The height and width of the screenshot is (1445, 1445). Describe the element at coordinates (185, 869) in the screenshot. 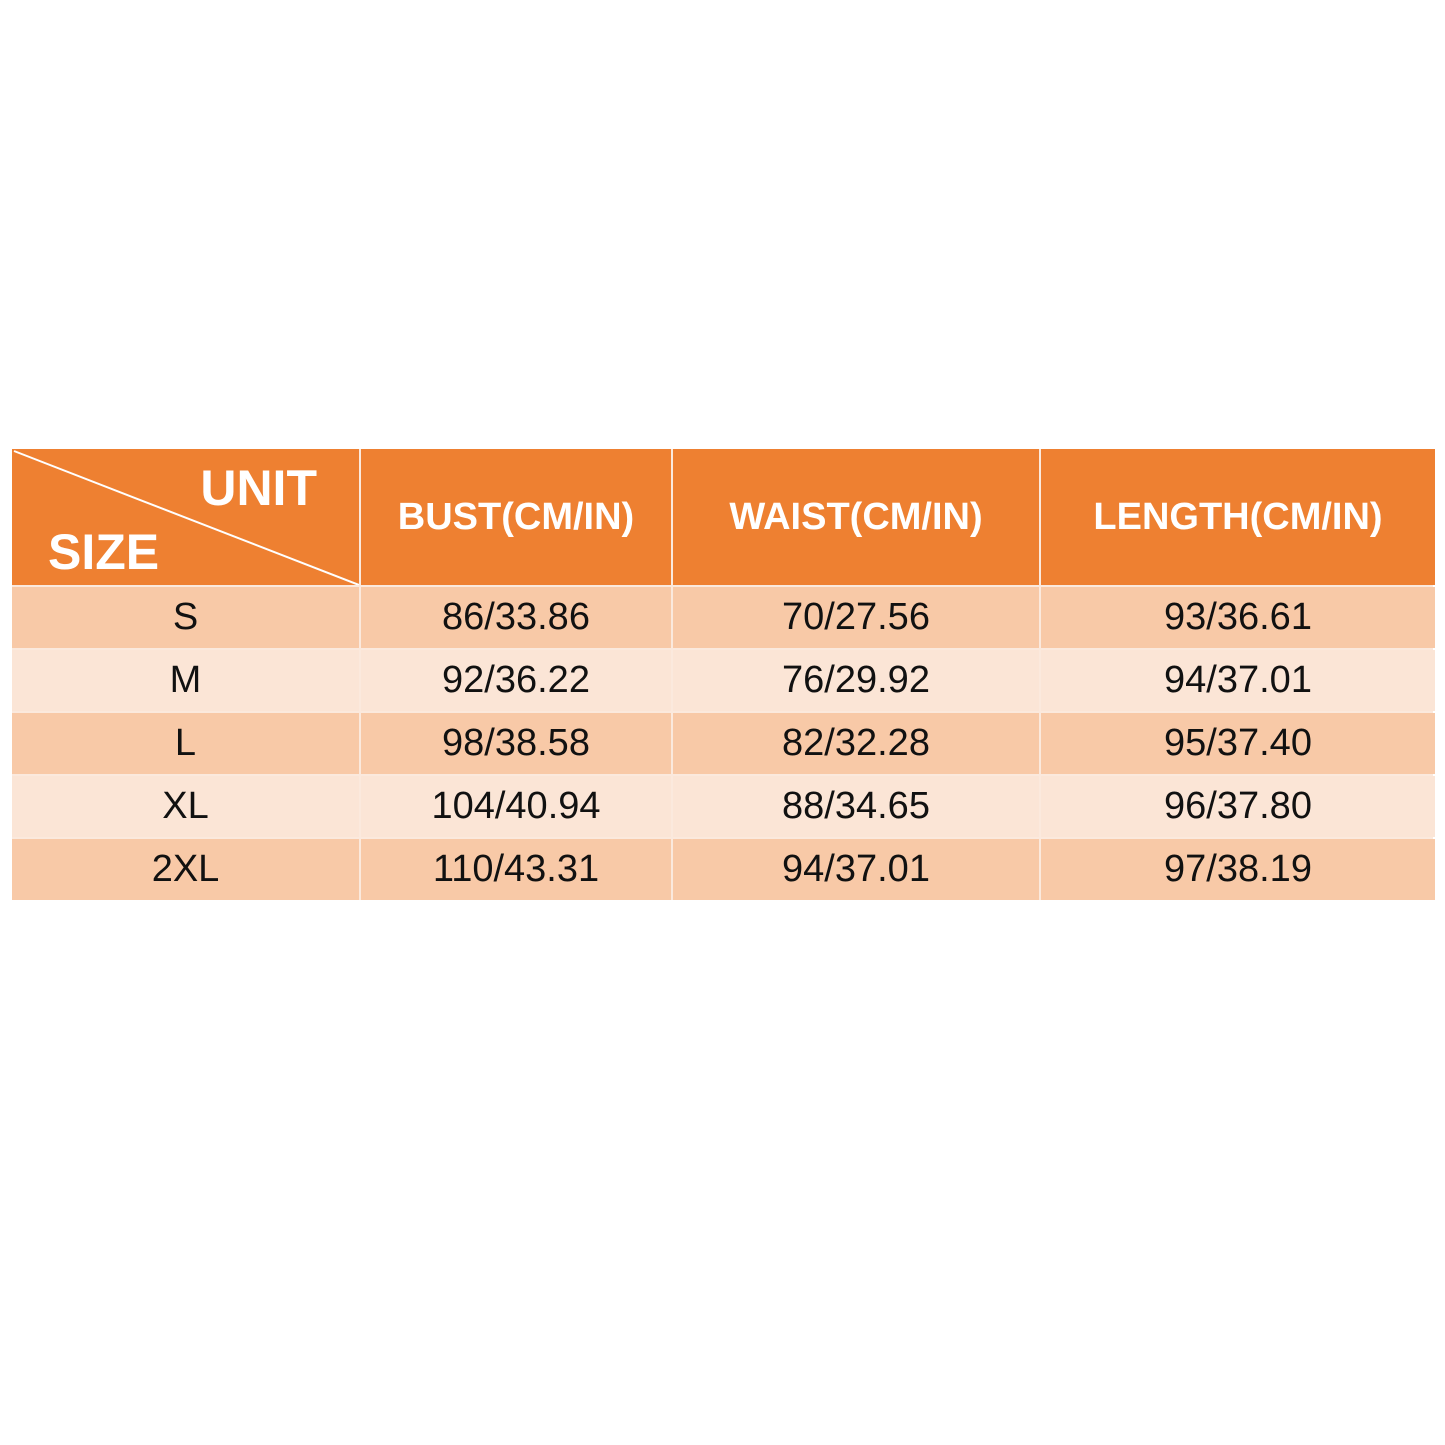

I see `cell-size: 2XL` at that location.